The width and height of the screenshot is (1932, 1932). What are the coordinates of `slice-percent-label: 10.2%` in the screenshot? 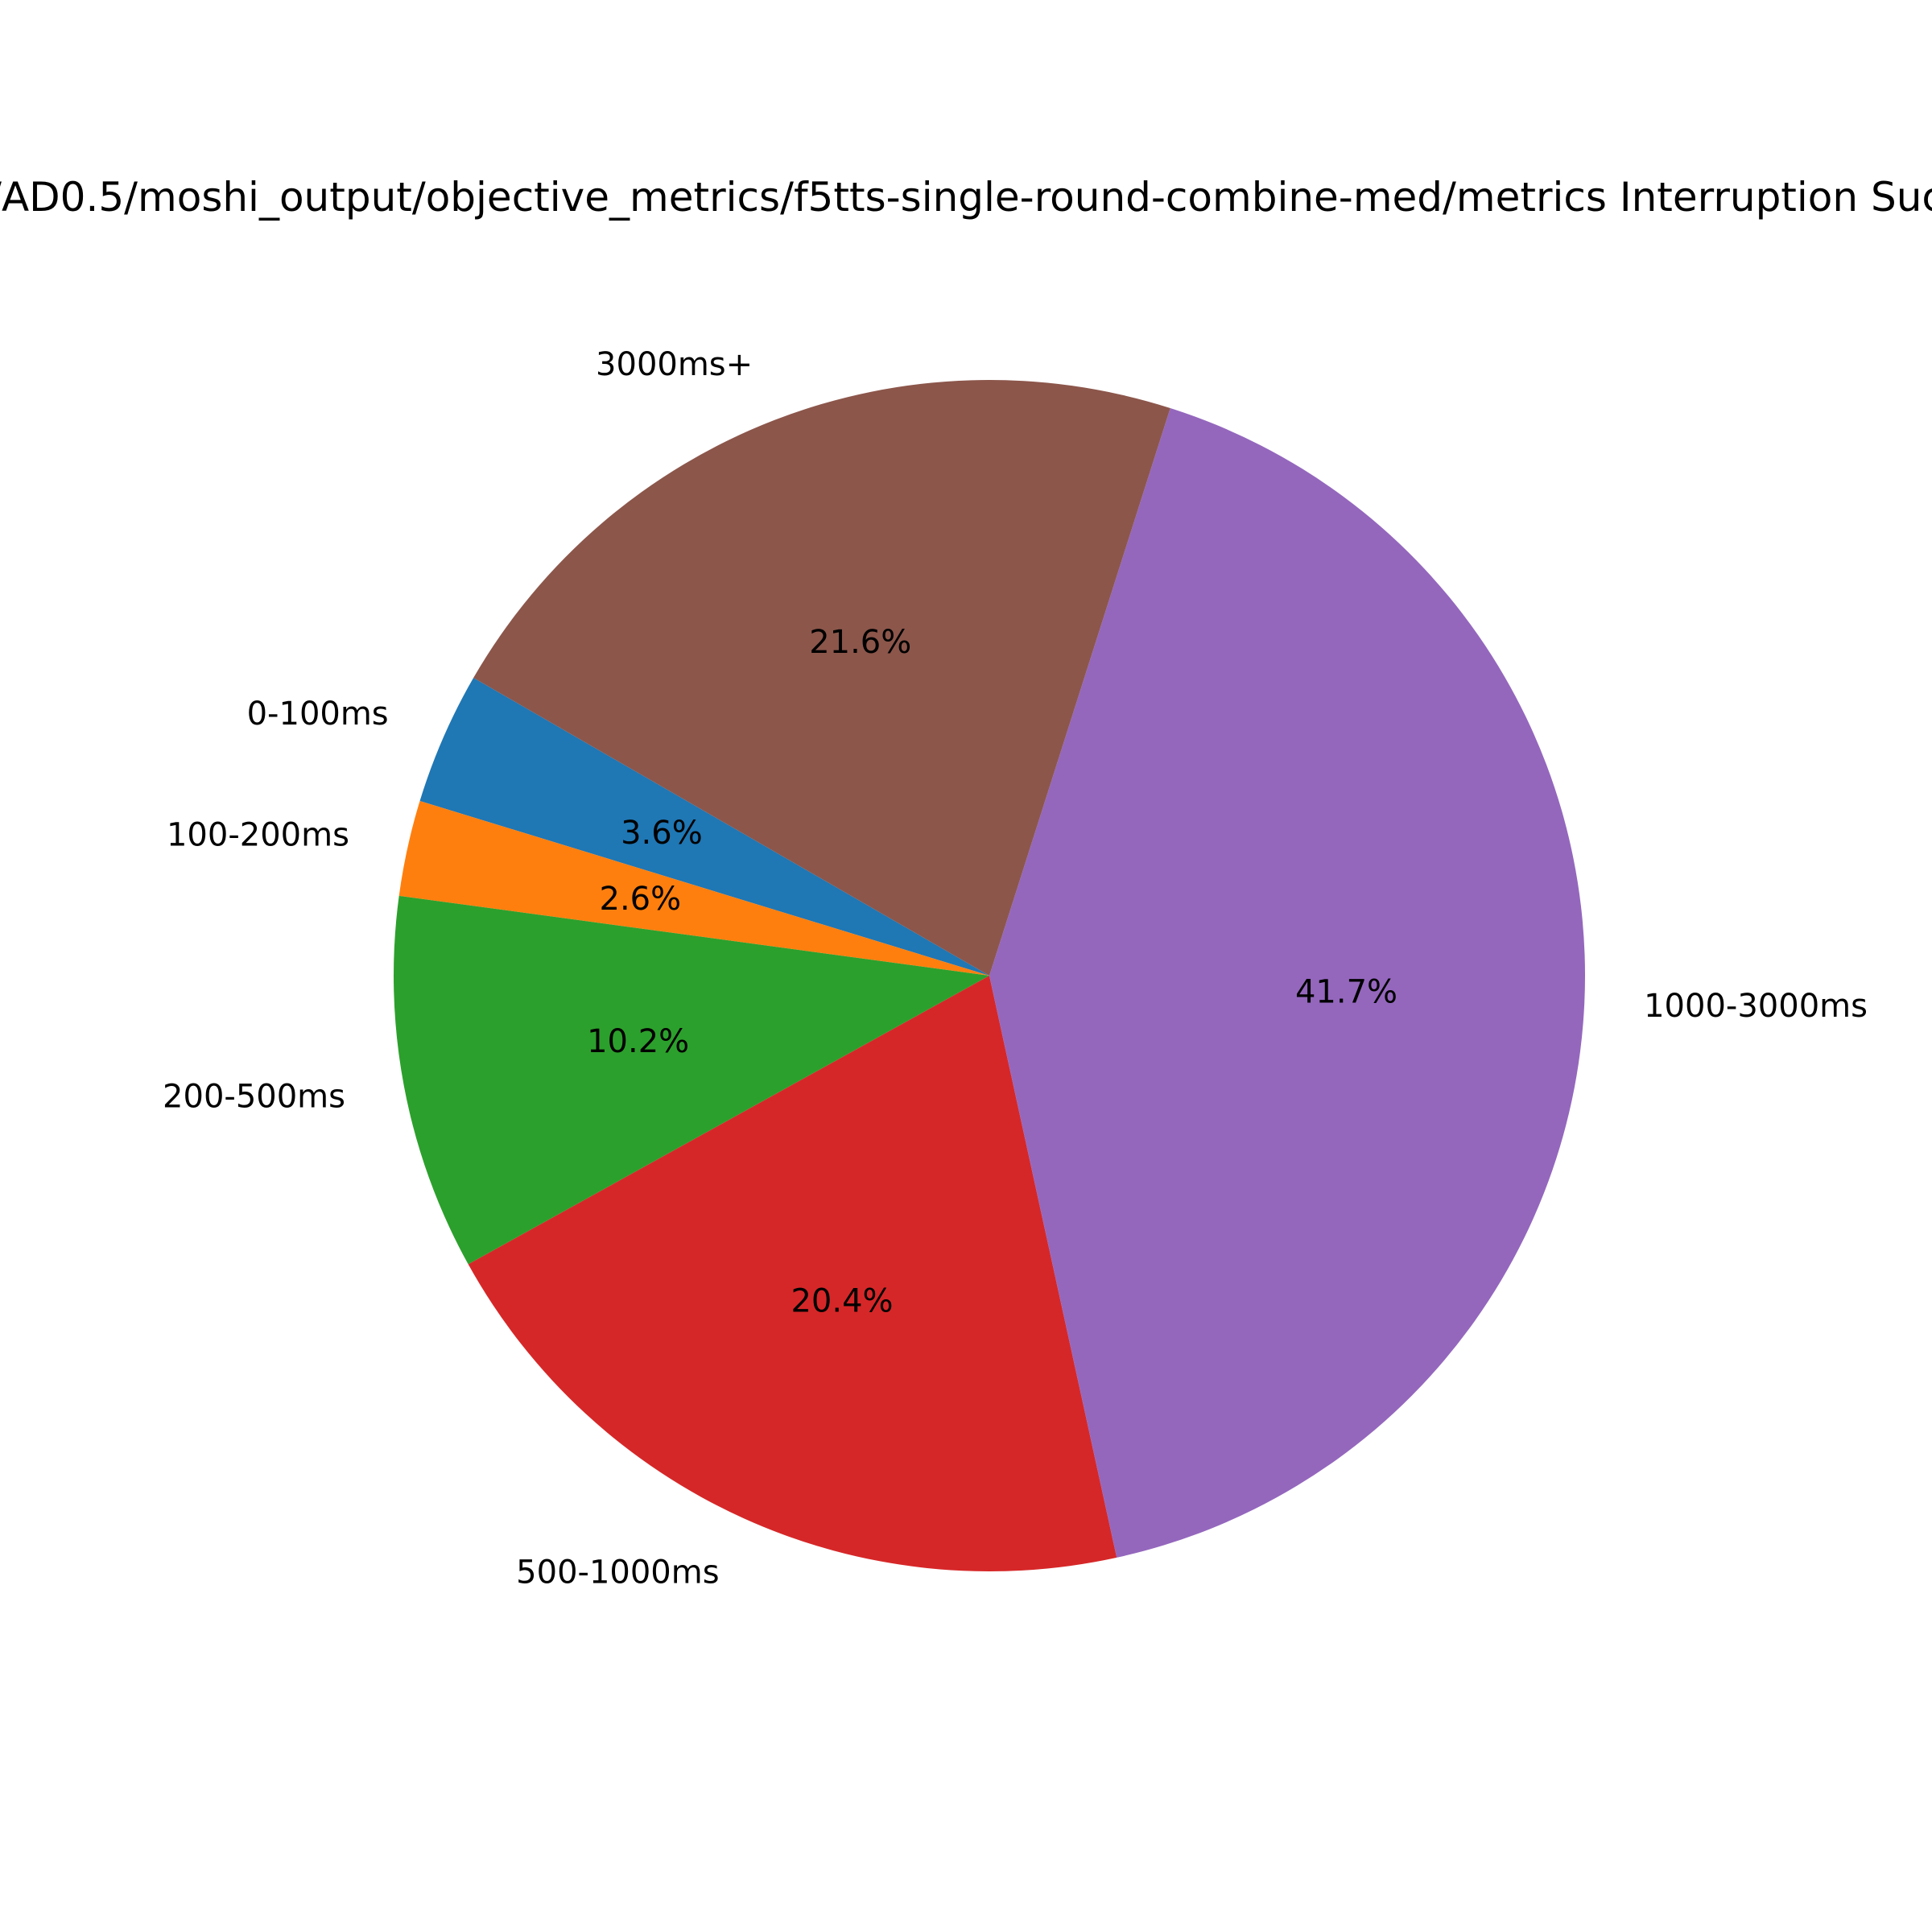 It's located at (638, 1041).